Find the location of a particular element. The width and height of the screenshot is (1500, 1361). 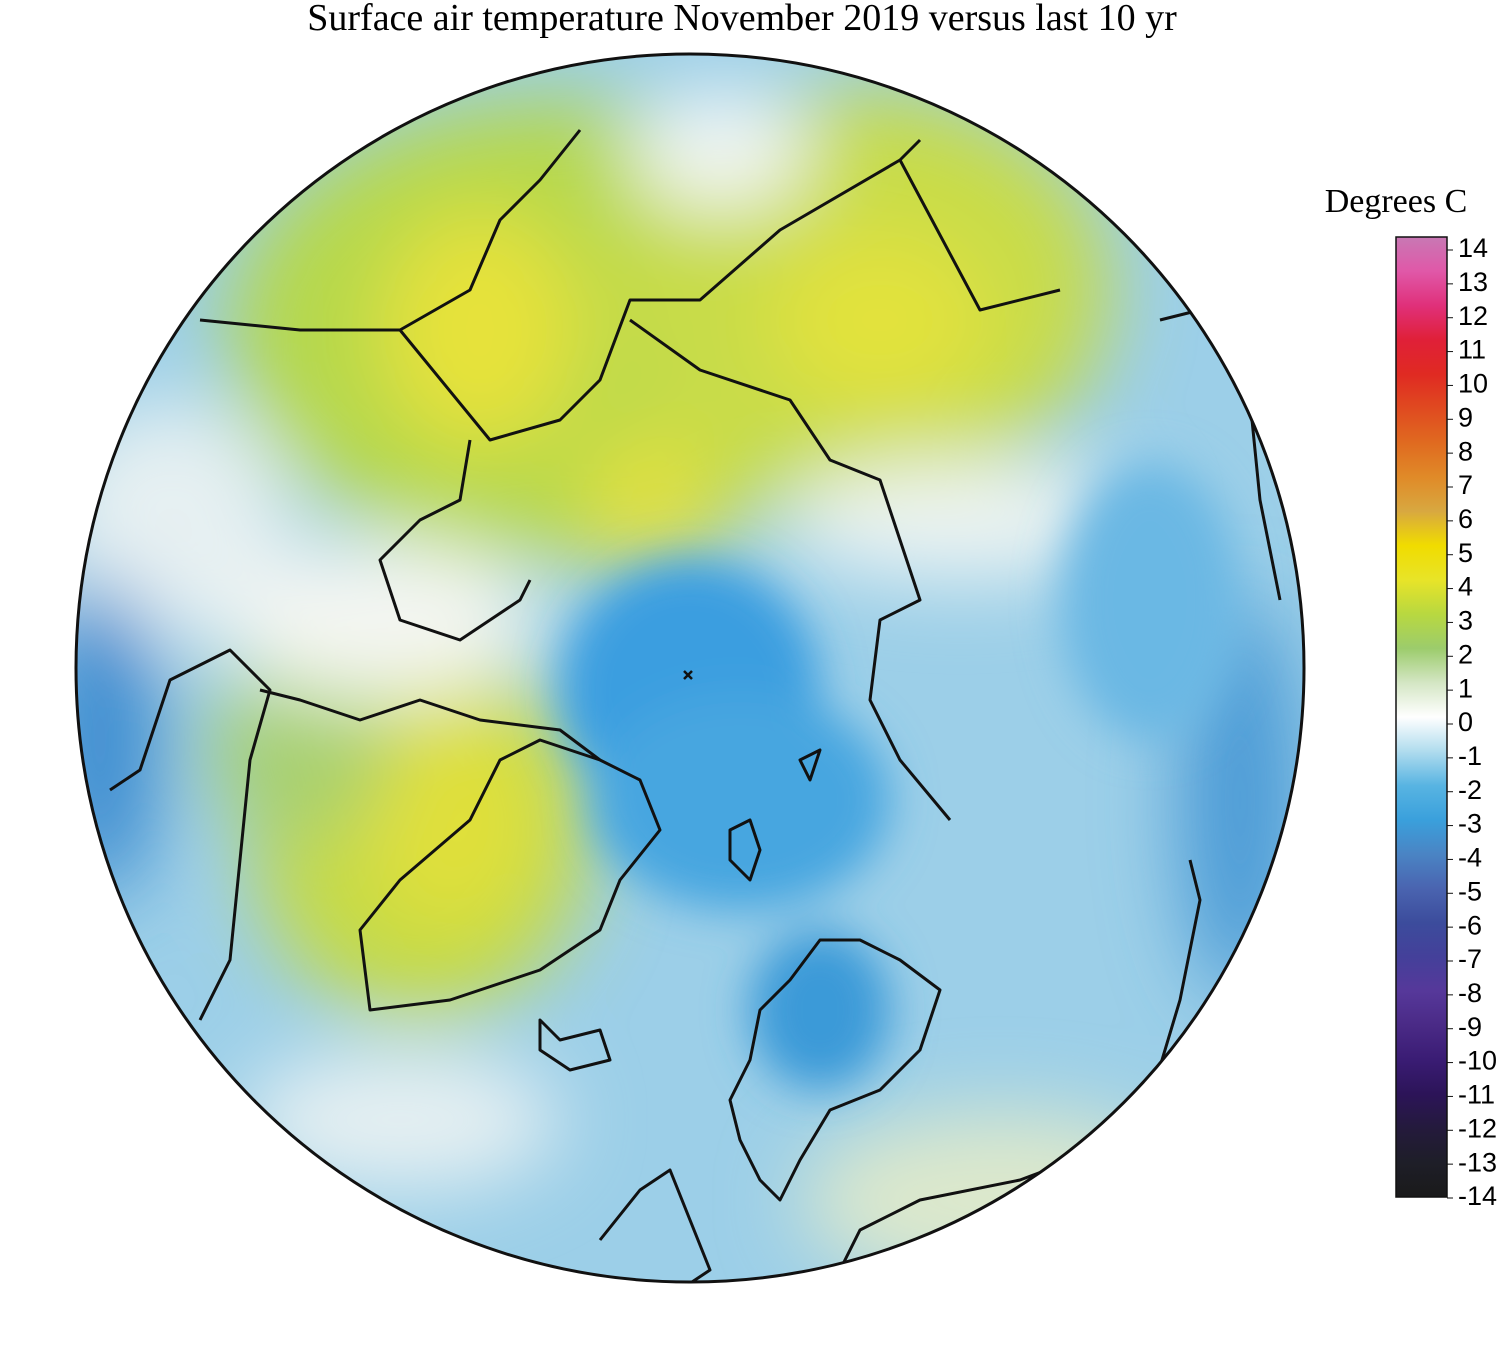

colorbar-tick-label: -12 is located at coordinates (1477, 1128).